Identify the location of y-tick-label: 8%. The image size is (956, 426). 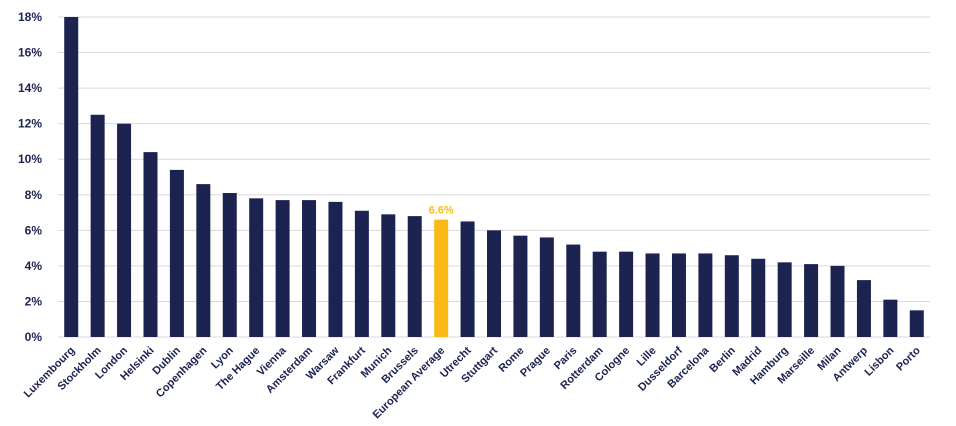
(34, 195).